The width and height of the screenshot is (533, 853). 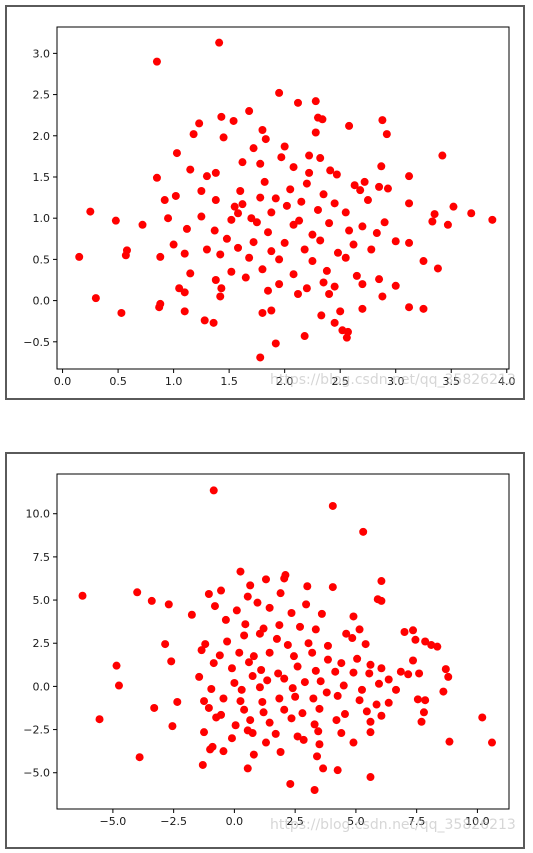 What do you see at coordinates (295, 821) in the screenshot?
I see `x-tick-label: 2.5` at bounding box center [295, 821].